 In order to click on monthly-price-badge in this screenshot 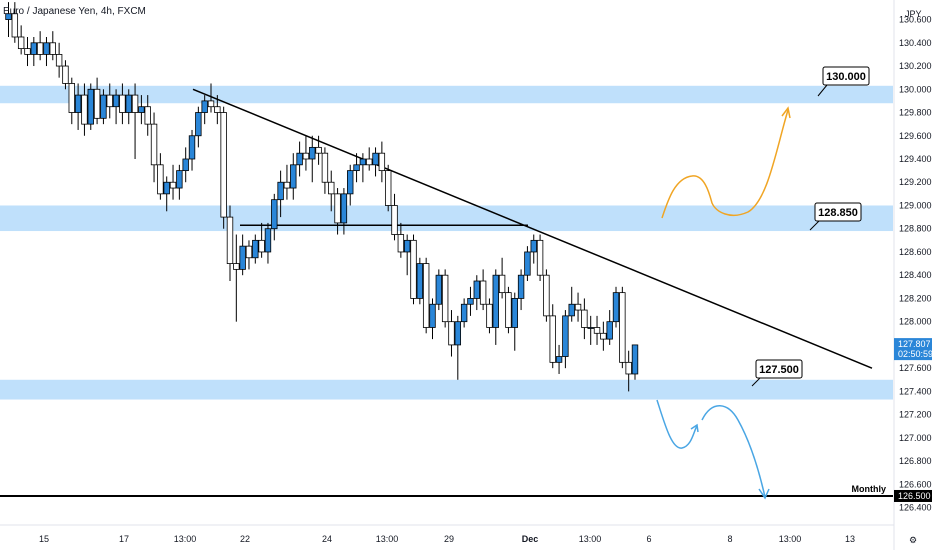, I will do `click(913, 495)`.